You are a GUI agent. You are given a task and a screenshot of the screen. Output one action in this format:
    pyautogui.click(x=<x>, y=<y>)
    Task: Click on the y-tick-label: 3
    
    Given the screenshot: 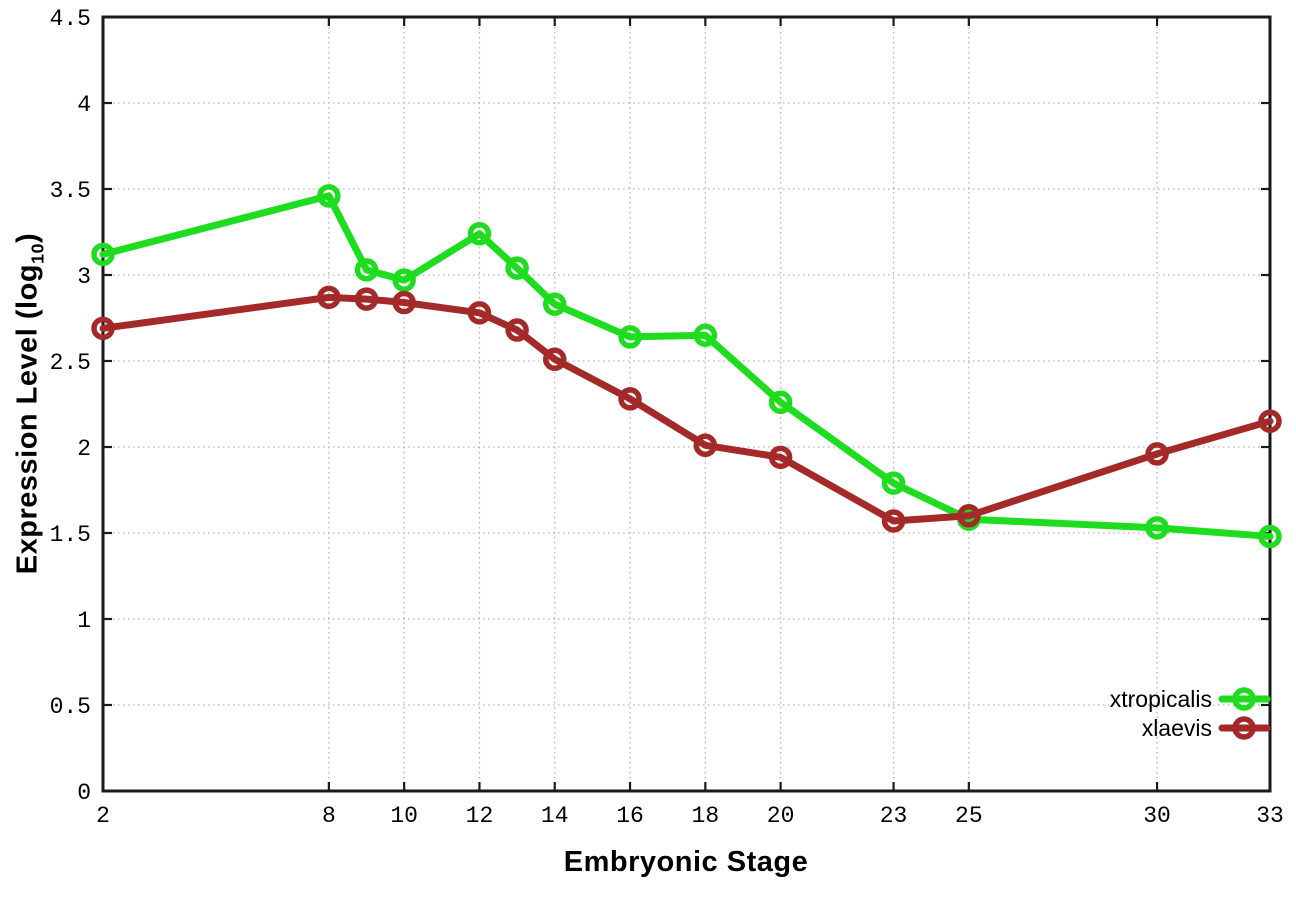 What is the action you would take?
    pyautogui.click(x=84, y=277)
    